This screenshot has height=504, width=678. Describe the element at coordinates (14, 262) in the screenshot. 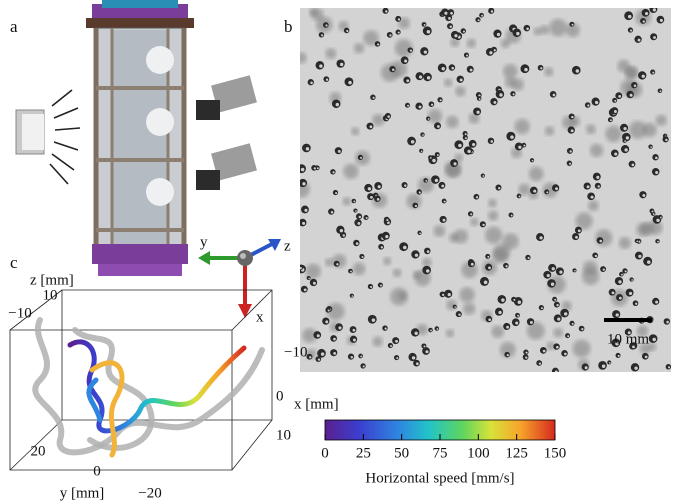

I see `panel-label: c` at that location.